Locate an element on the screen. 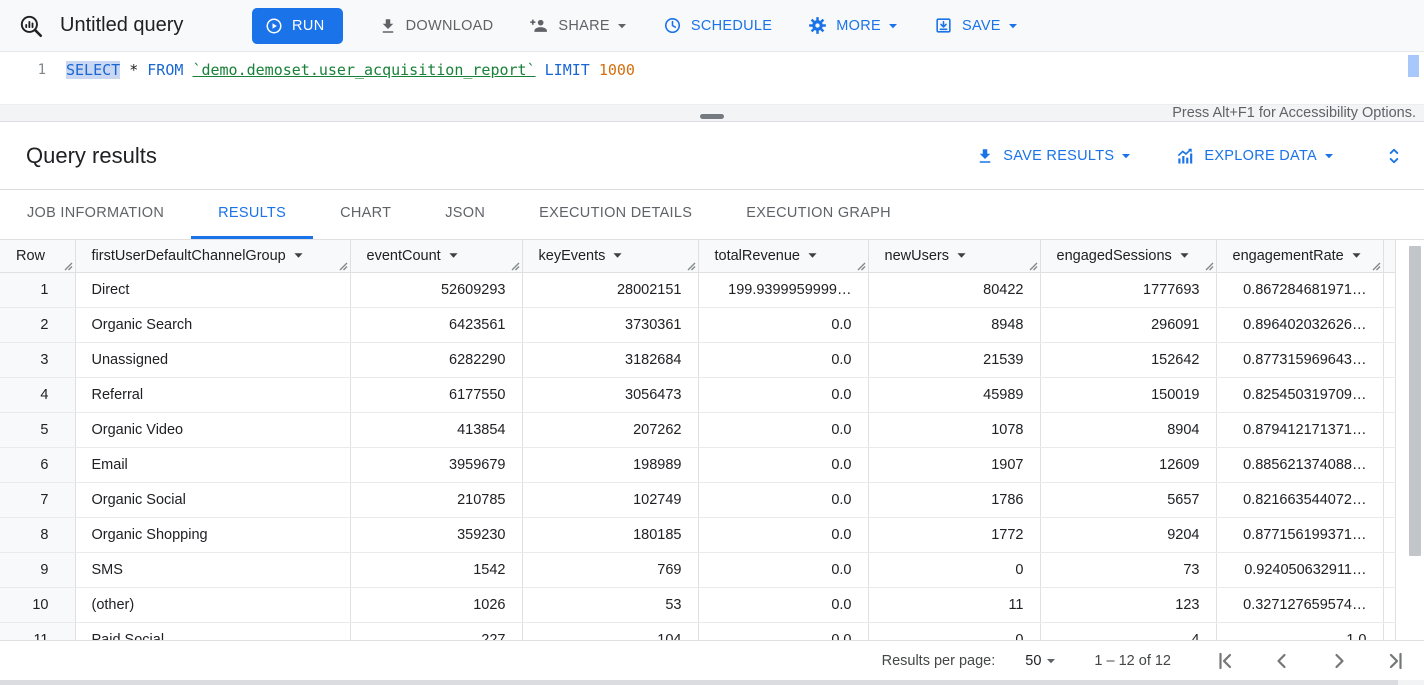 The image size is (1424, 685). sql-limit-value: 1000 is located at coordinates (616, 70).